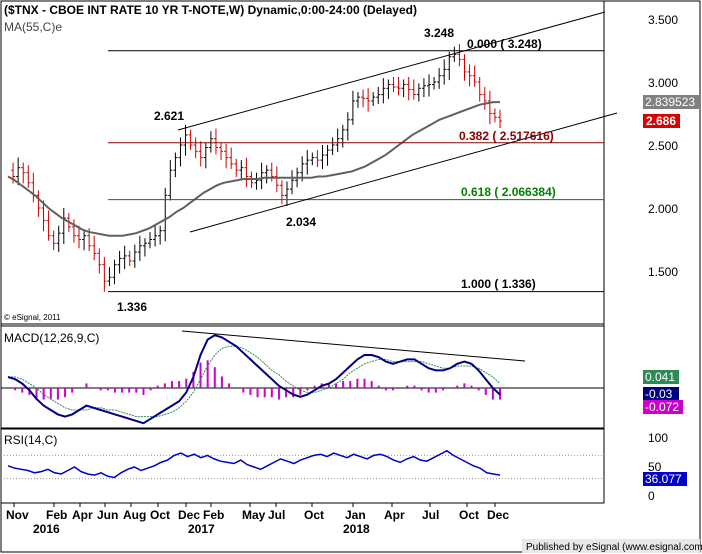 This screenshot has width=702, height=554. What do you see at coordinates (356, 529) in the screenshot?
I see `year-2018: 2018` at bounding box center [356, 529].